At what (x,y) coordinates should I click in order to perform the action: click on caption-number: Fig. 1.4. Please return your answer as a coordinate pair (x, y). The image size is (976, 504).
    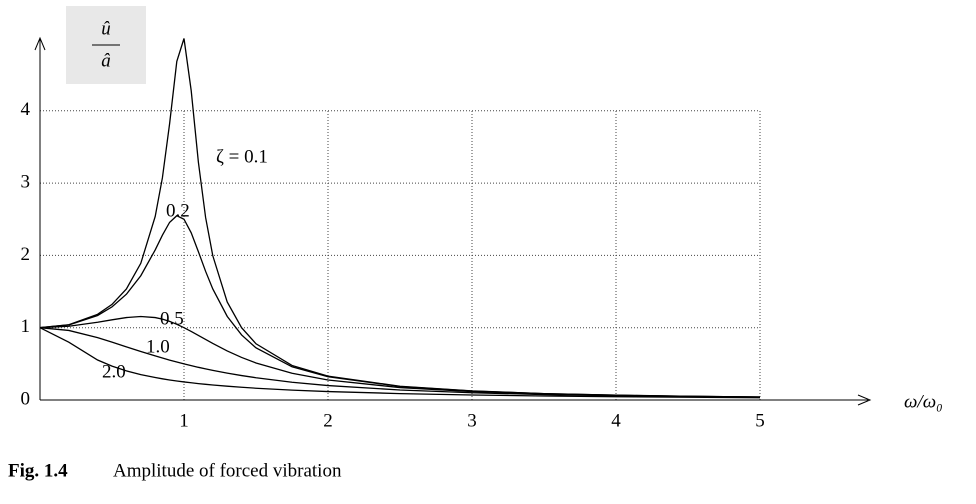
    Looking at the image, I should click on (38, 470).